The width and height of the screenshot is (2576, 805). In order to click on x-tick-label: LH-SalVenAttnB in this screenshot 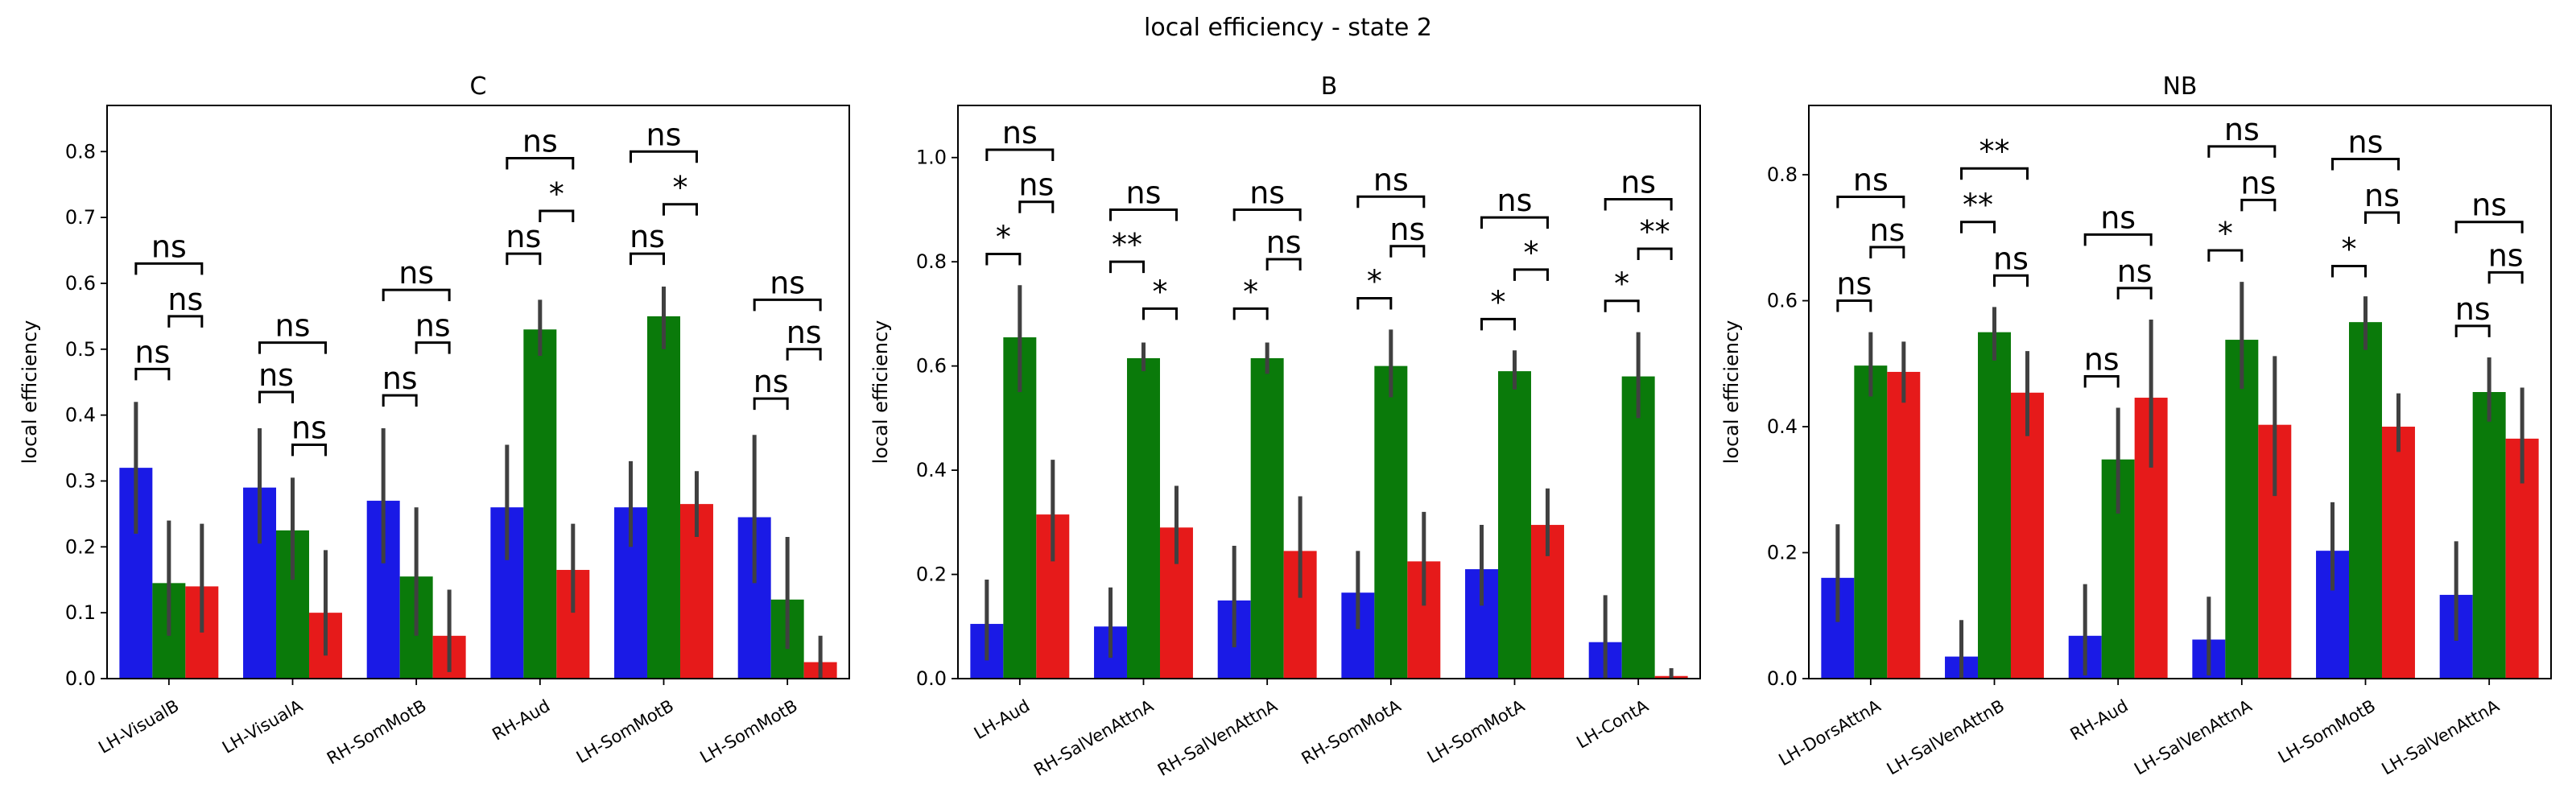, I will do `click(1946, 737)`.